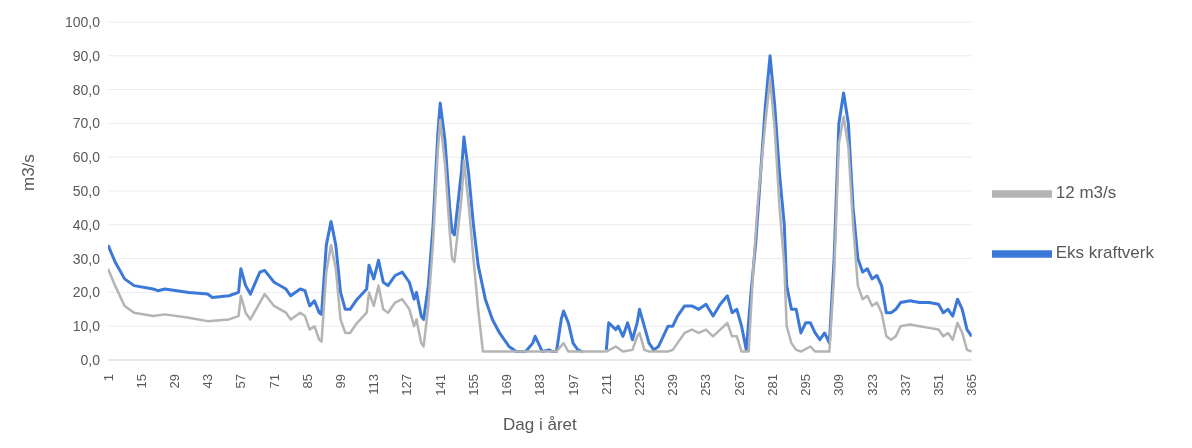 This screenshot has width=1192, height=448. Describe the element at coordinates (507, 385) in the screenshot. I see `x-tick-label: 169` at that location.